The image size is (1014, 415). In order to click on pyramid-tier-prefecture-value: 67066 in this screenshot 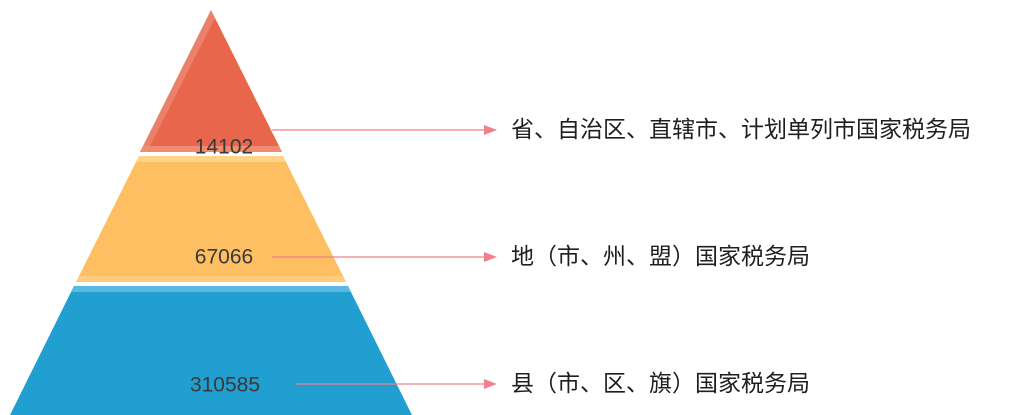, I will do `click(224, 257)`.